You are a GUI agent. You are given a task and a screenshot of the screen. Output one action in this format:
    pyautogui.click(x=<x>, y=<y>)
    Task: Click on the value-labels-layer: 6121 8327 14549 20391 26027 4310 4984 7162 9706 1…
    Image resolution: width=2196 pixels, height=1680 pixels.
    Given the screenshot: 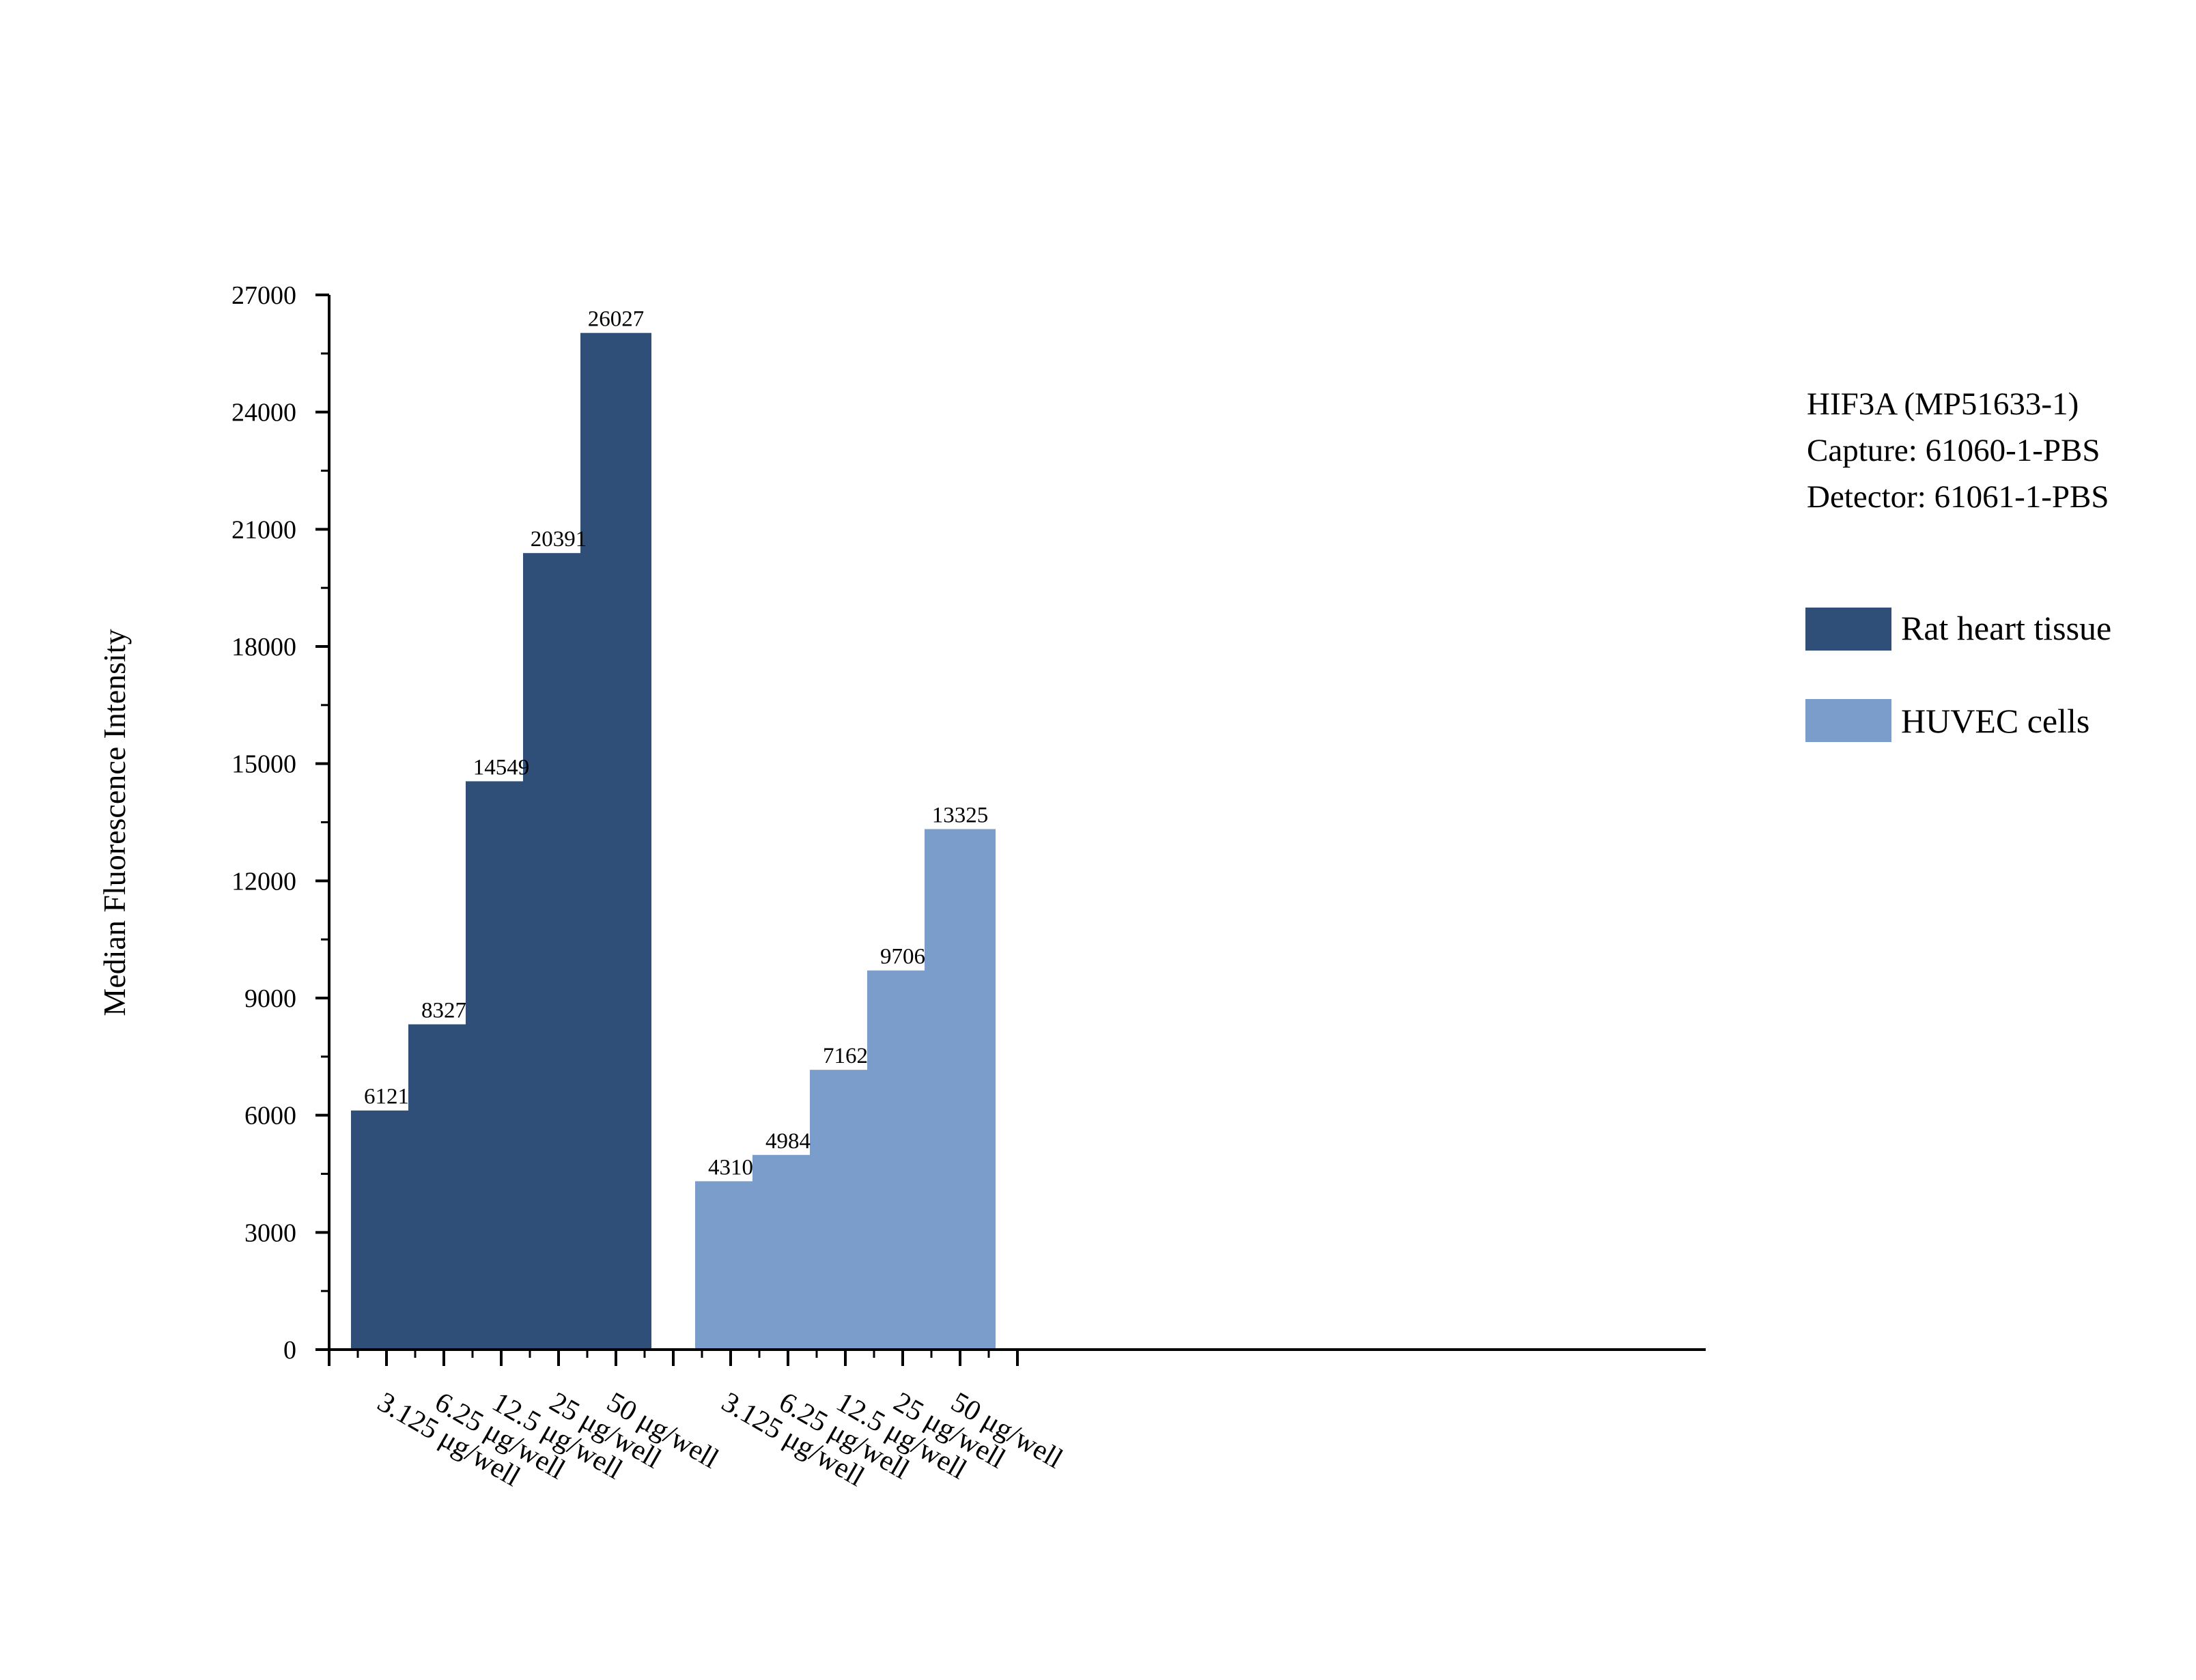 What is the action you would take?
    pyautogui.click(x=676, y=743)
    